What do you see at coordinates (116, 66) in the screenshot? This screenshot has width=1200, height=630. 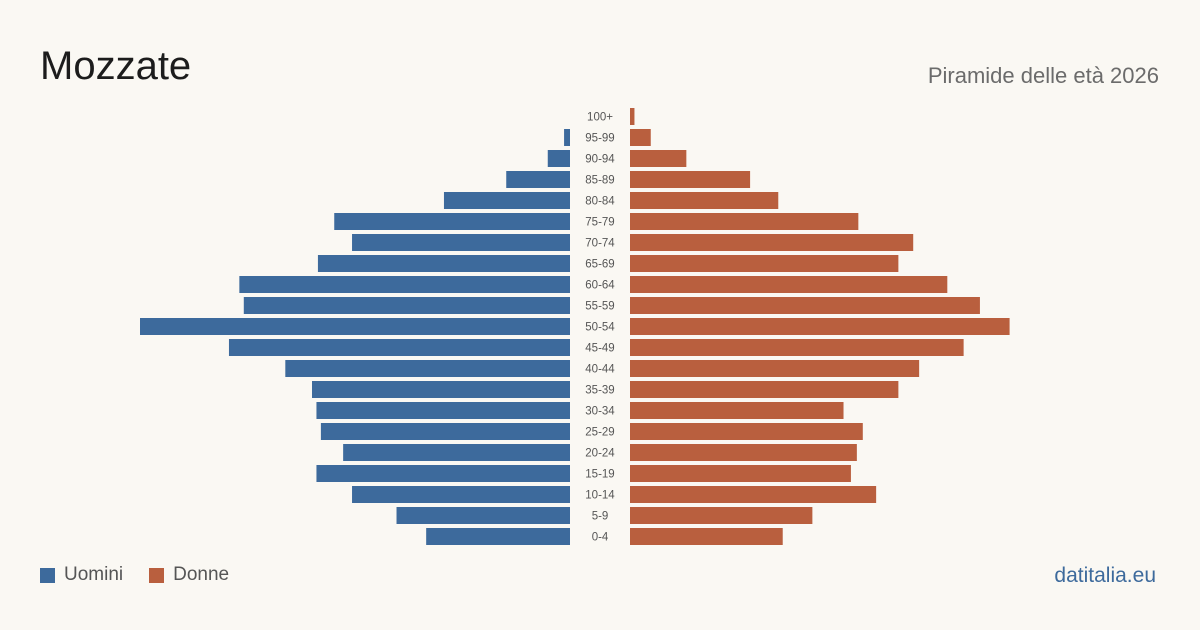 I see `page-title: Mozzate` at bounding box center [116, 66].